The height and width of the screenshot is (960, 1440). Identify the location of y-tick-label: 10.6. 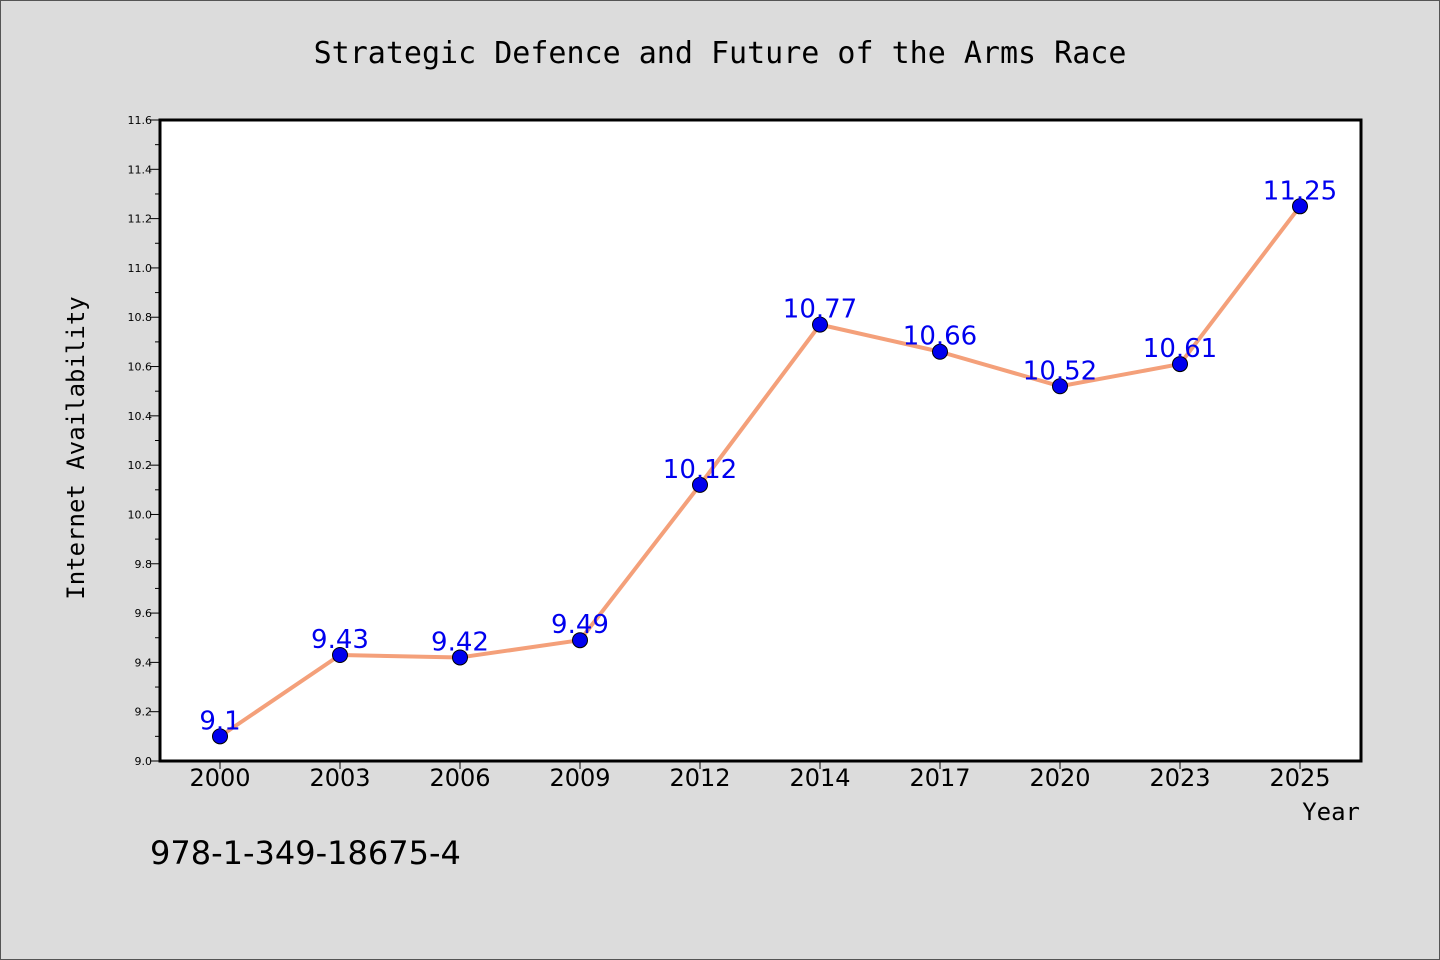
(140, 367).